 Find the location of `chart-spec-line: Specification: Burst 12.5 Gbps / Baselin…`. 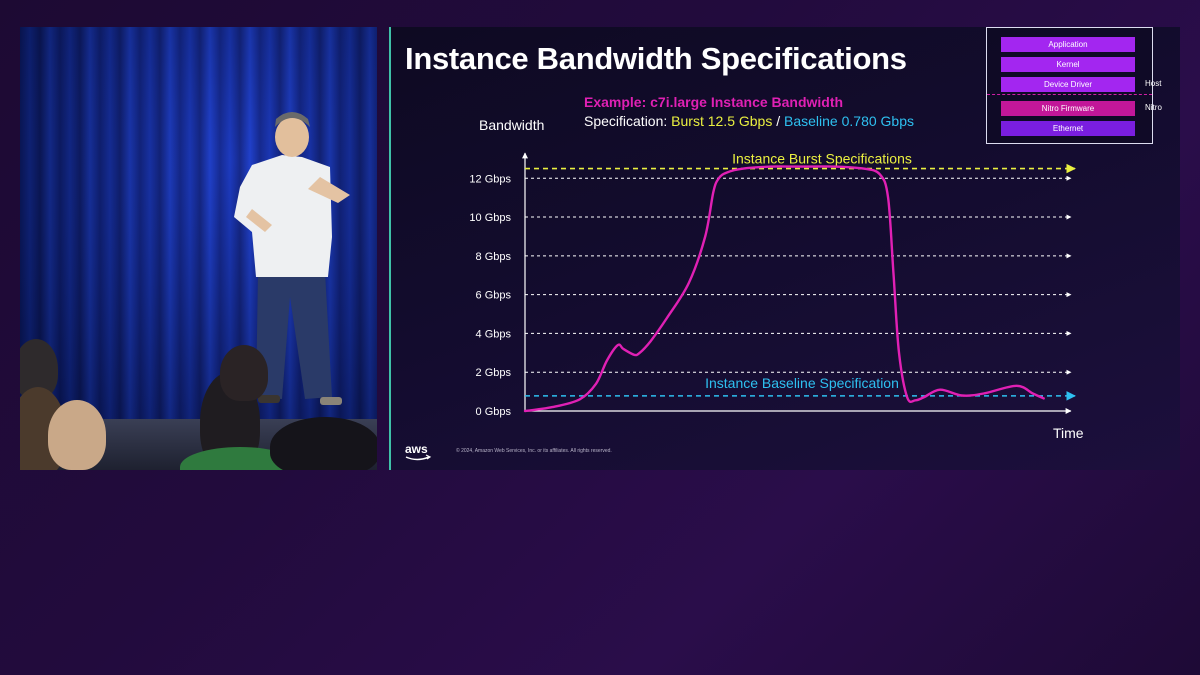

chart-spec-line: Specification: Burst 12.5 Gbps / Baselin… is located at coordinates (749, 121).